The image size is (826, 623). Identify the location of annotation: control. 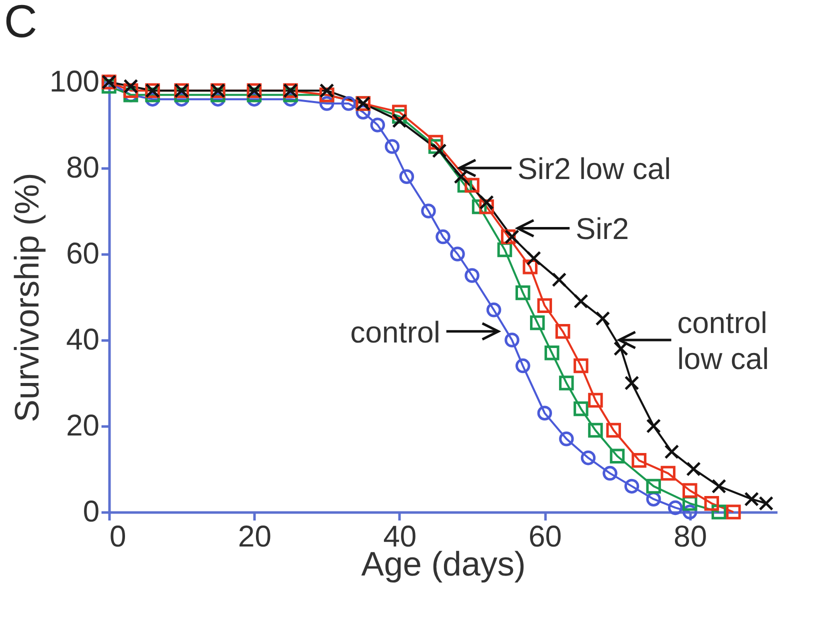
(395, 333).